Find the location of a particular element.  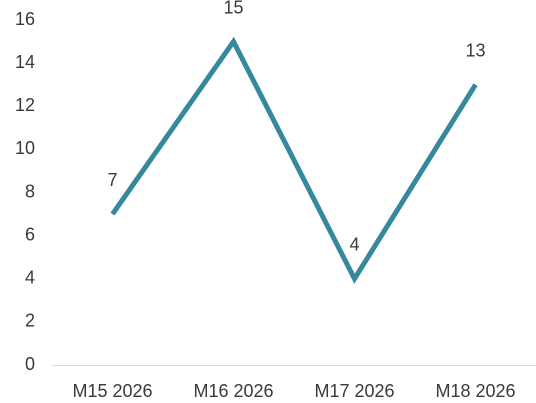

y-axis: 0 2 4 6 8 10 12 14 16 is located at coordinates (25, 191).